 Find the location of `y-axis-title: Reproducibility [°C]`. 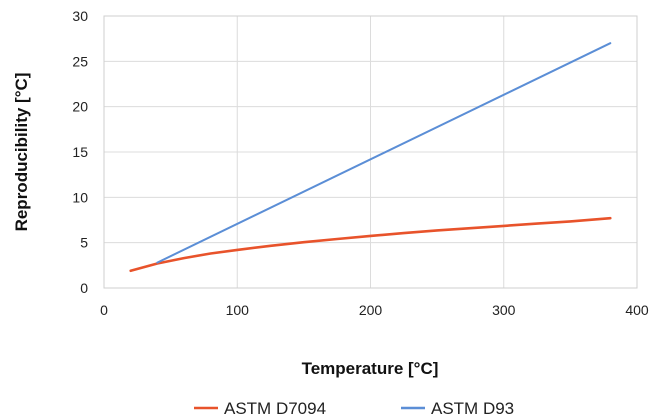

y-axis-title: Reproducibility [°C] is located at coordinates (21, 152).